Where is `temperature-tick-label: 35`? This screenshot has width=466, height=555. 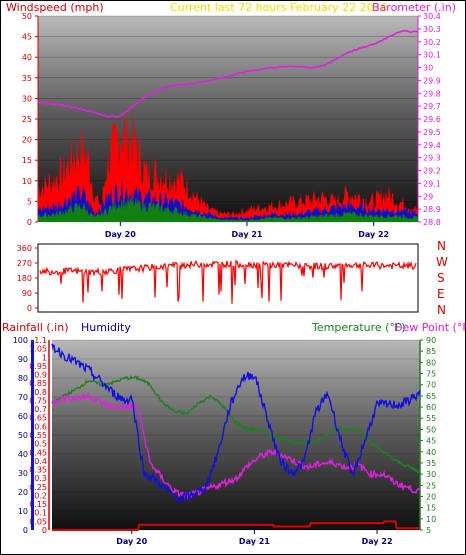
temperature-tick-label: 35 is located at coordinates (431, 463).